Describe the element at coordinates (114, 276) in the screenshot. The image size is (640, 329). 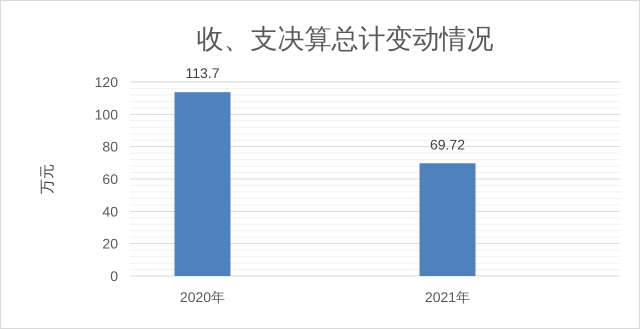
I see `y-tick-label: 0` at that location.